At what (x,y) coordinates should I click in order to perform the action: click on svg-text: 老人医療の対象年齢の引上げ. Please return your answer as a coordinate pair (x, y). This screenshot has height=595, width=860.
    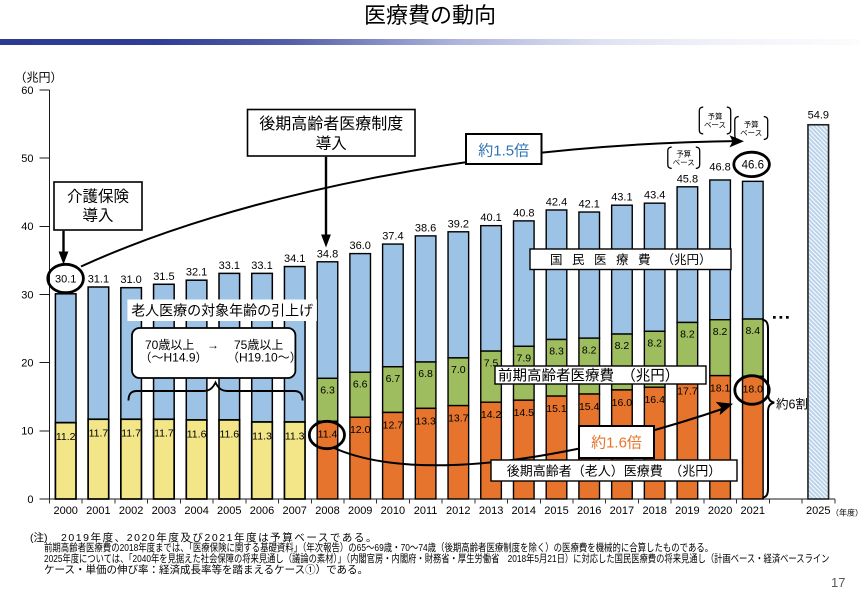
    Looking at the image, I should click on (222, 311).